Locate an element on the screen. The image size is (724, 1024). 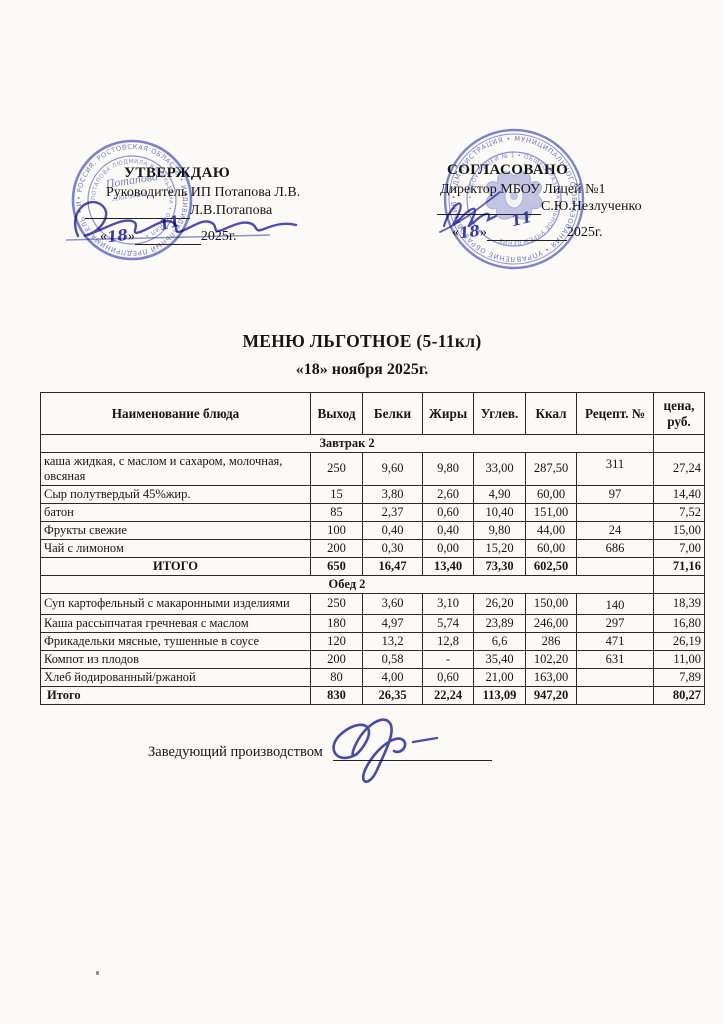
approval-right-heading: СОГЛАСОВАНО is located at coordinates (508, 170).